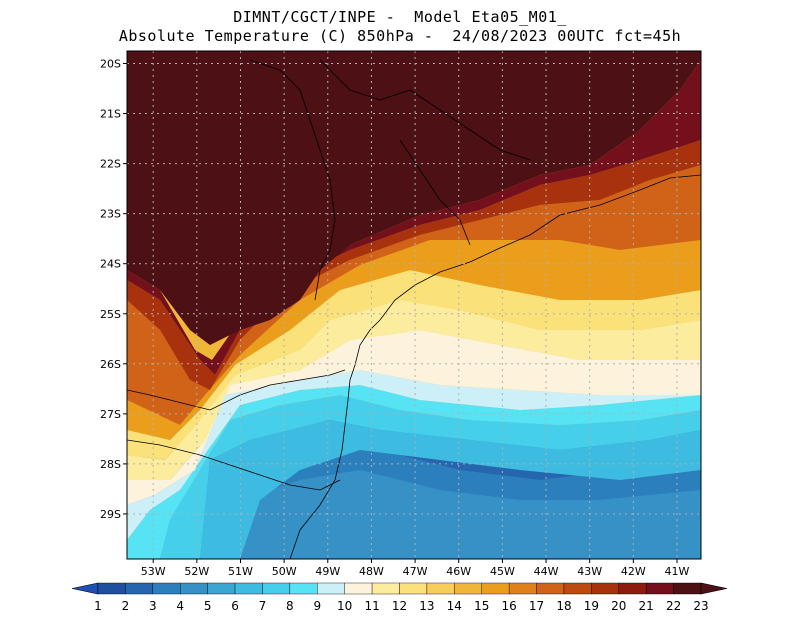 This screenshot has height=618, width=800. Describe the element at coordinates (110, 364) in the screenshot. I see `lat-label: 26S` at that location.